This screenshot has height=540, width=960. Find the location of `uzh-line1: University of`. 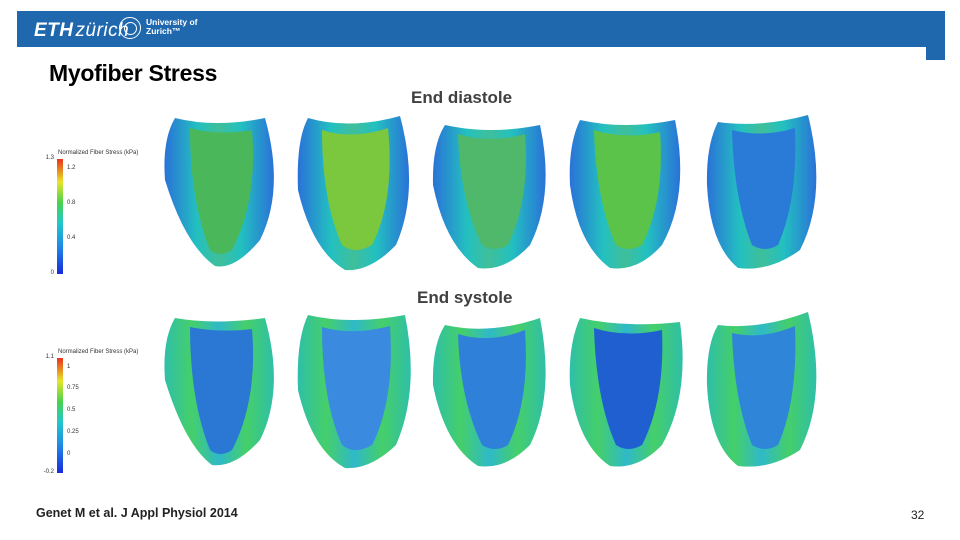

uzh-line1: University of is located at coordinates (172, 22).